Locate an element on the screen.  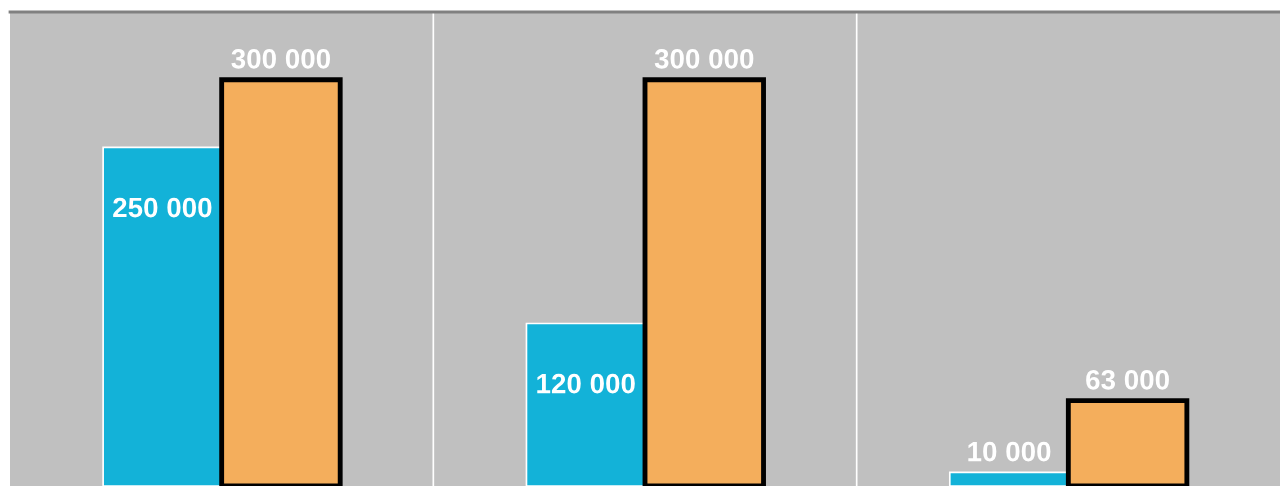
data-label: 10 000 is located at coordinates (1009, 451).